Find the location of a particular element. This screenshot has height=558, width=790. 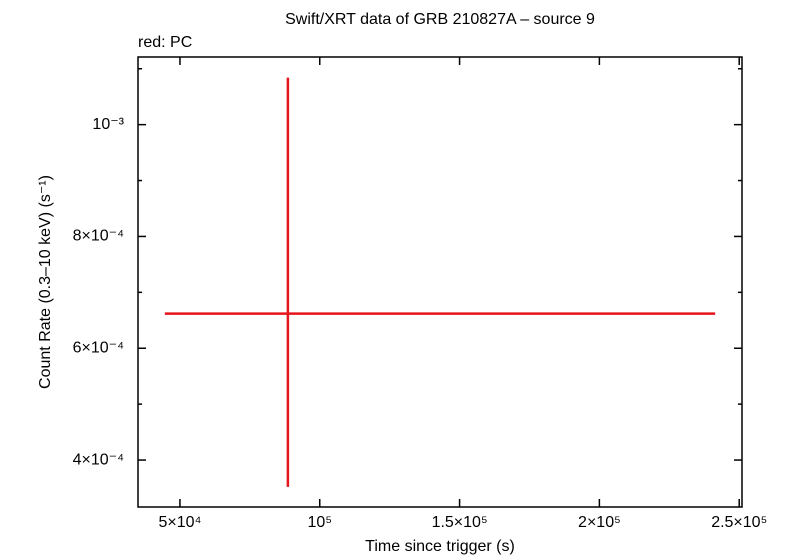

y-tick-label: 10⁻³ is located at coordinates (108, 124).